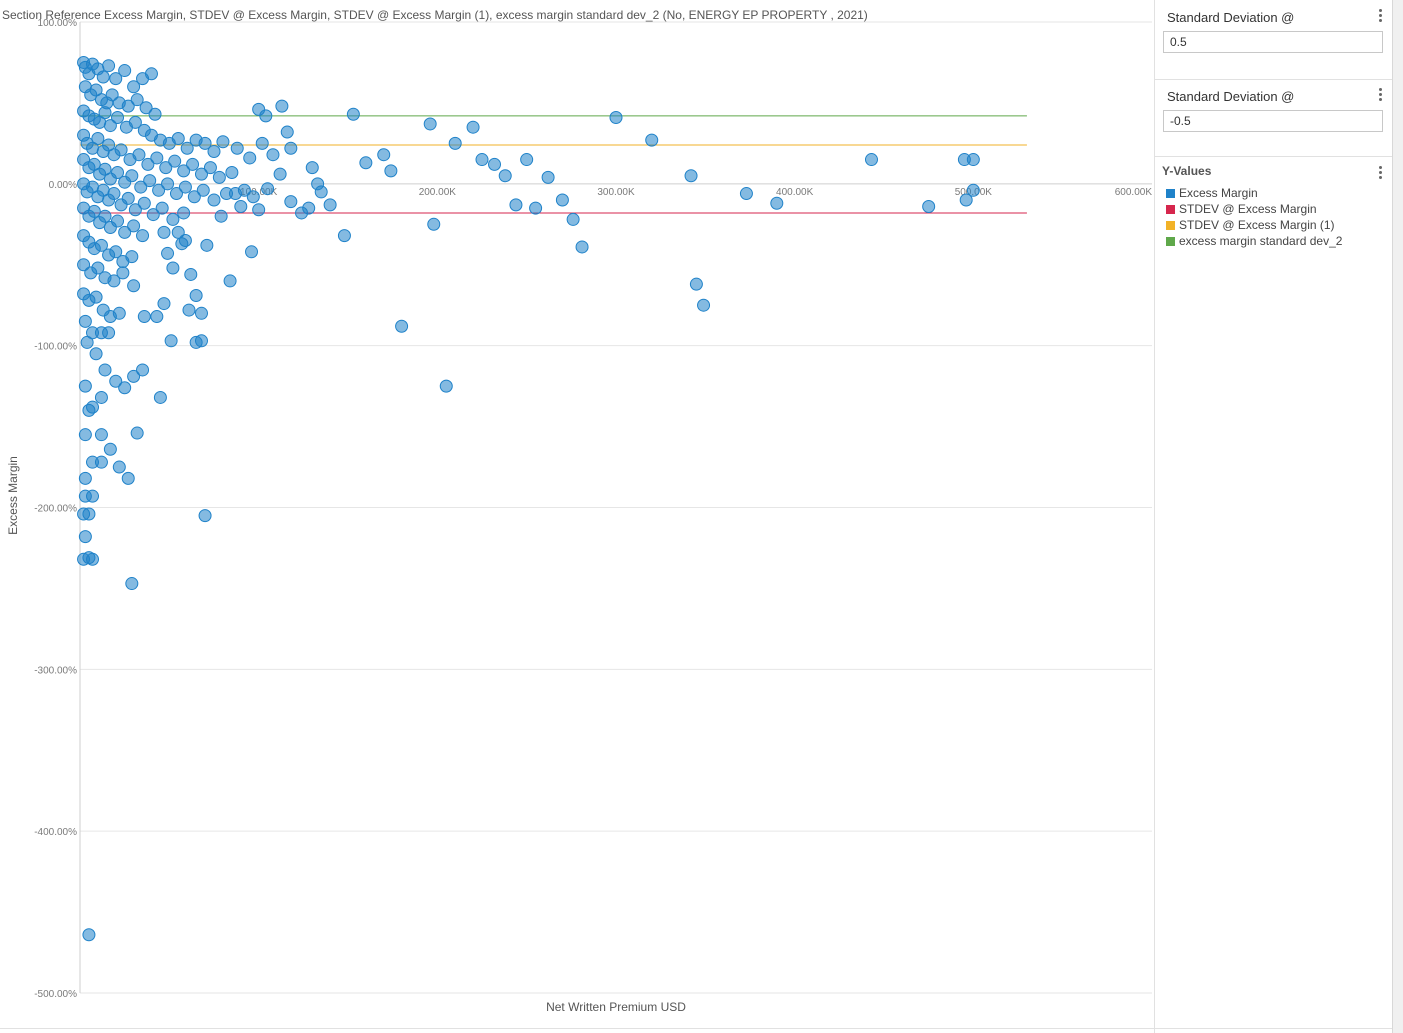 The width and height of the screenshot is (1403, 1033). I want to click on std-dev-positive-input, so click(1273, 42).